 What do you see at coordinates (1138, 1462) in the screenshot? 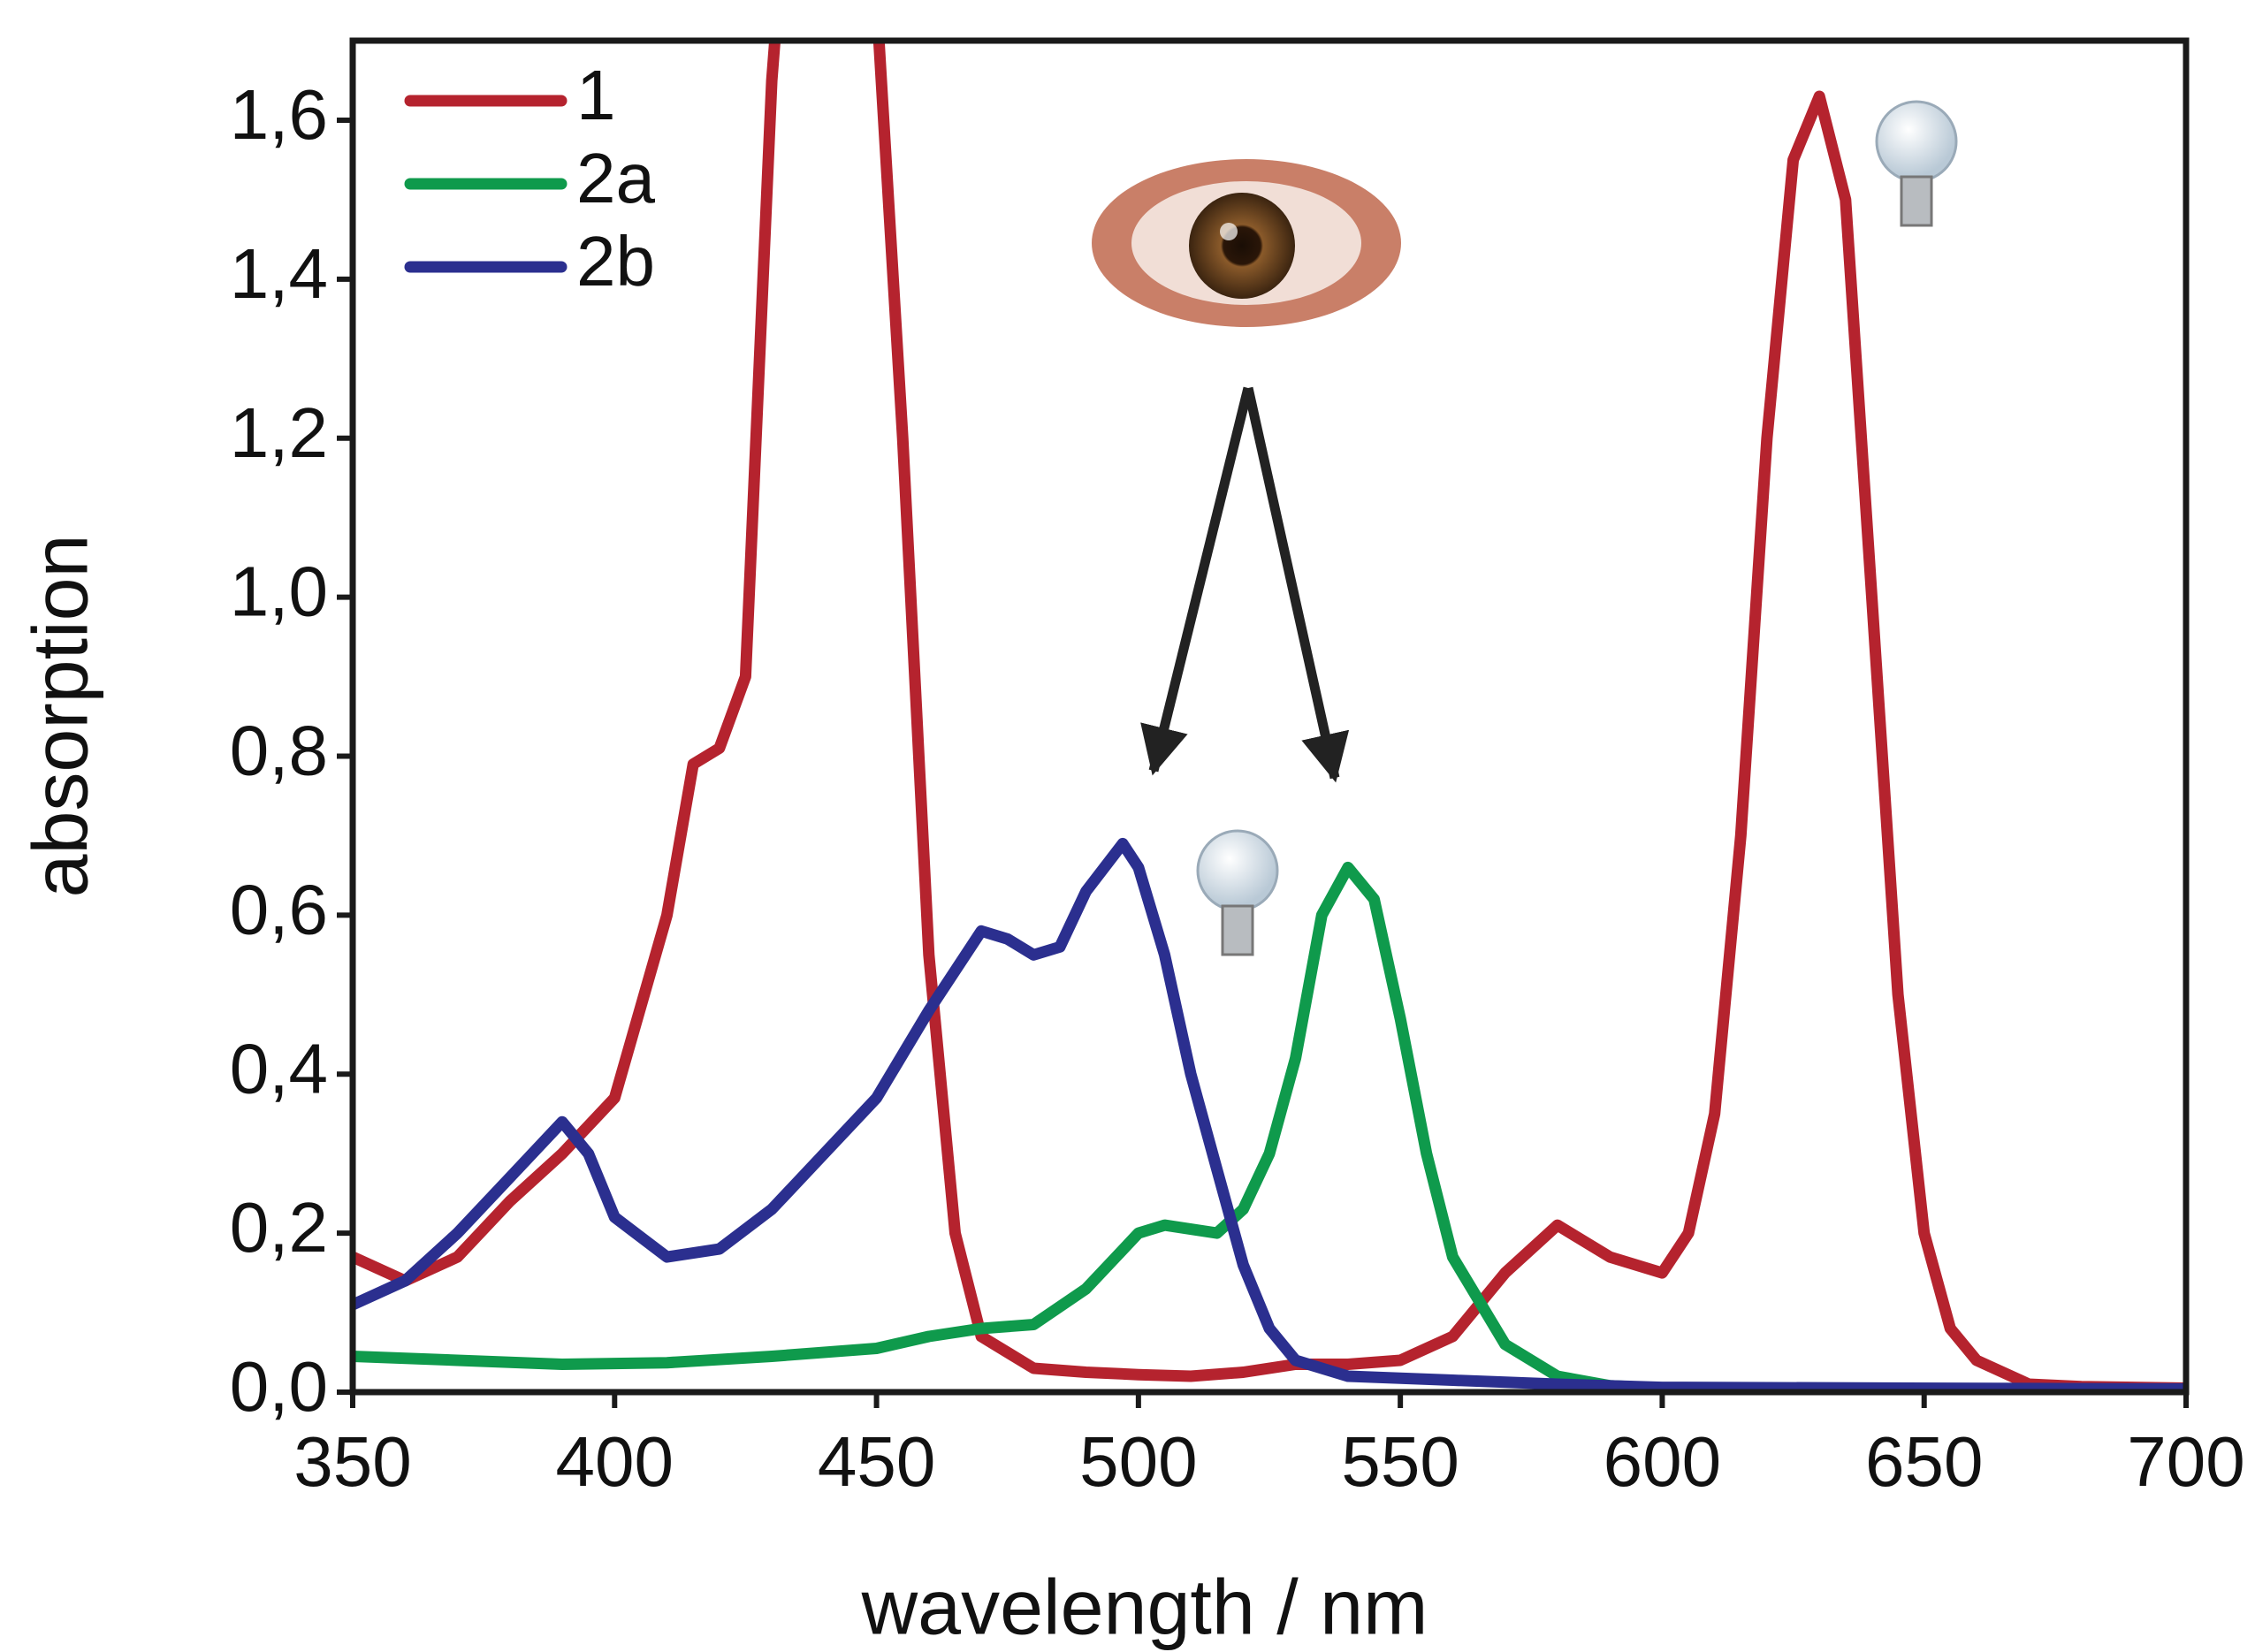
I see `x-tick-label: 500` at bounding box center [1138, 1462].